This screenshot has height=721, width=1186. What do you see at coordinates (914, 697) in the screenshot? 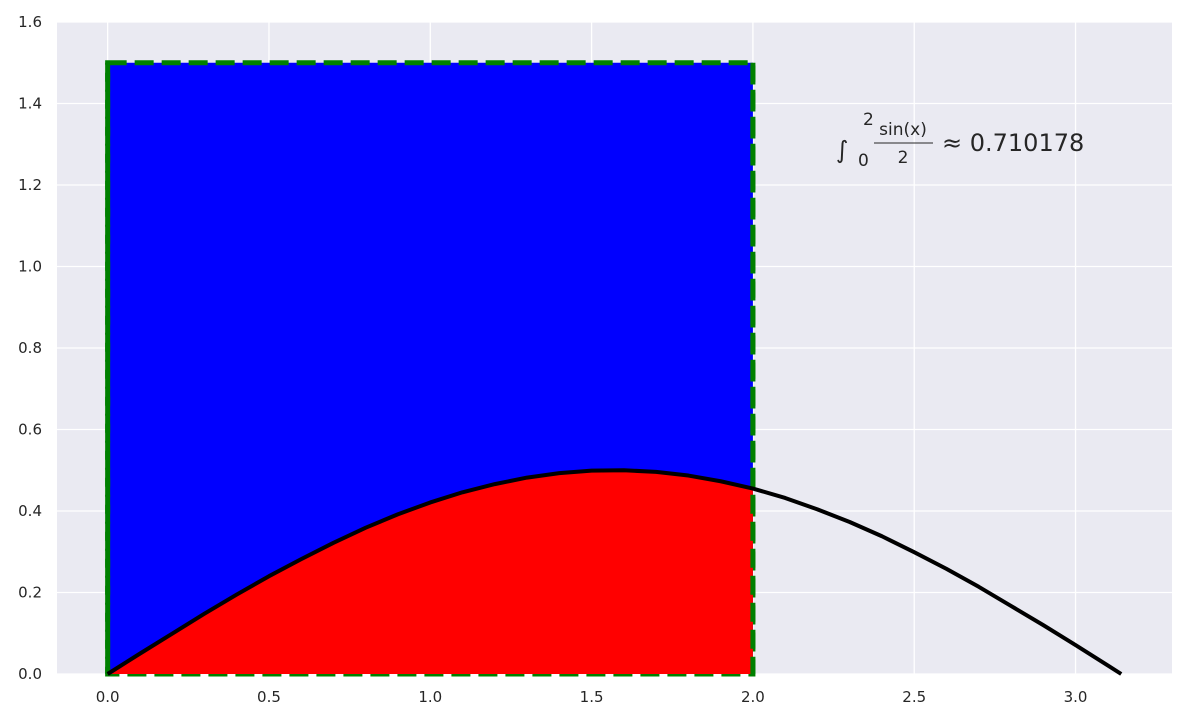
I see `x-tick-label: 2.5` at bounding box center [914, 697].